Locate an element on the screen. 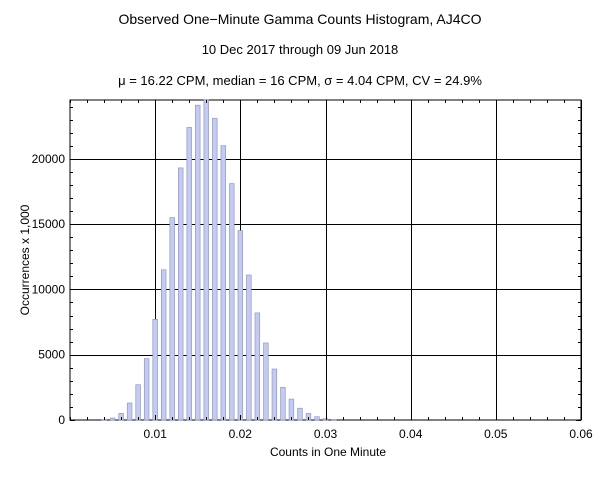 This screenshot has width=600, height=479. y-tick-label: 20000 is located at coordinates (49, 159).